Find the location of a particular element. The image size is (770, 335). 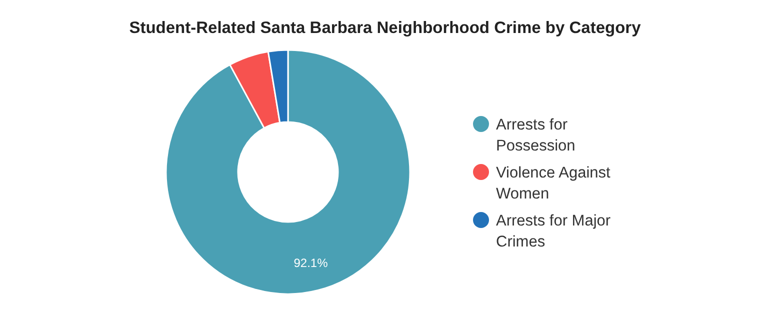

chart-title: Student-Related Santa Barbara Neighborhood Crime by Category is located at coordinates (385, 28).